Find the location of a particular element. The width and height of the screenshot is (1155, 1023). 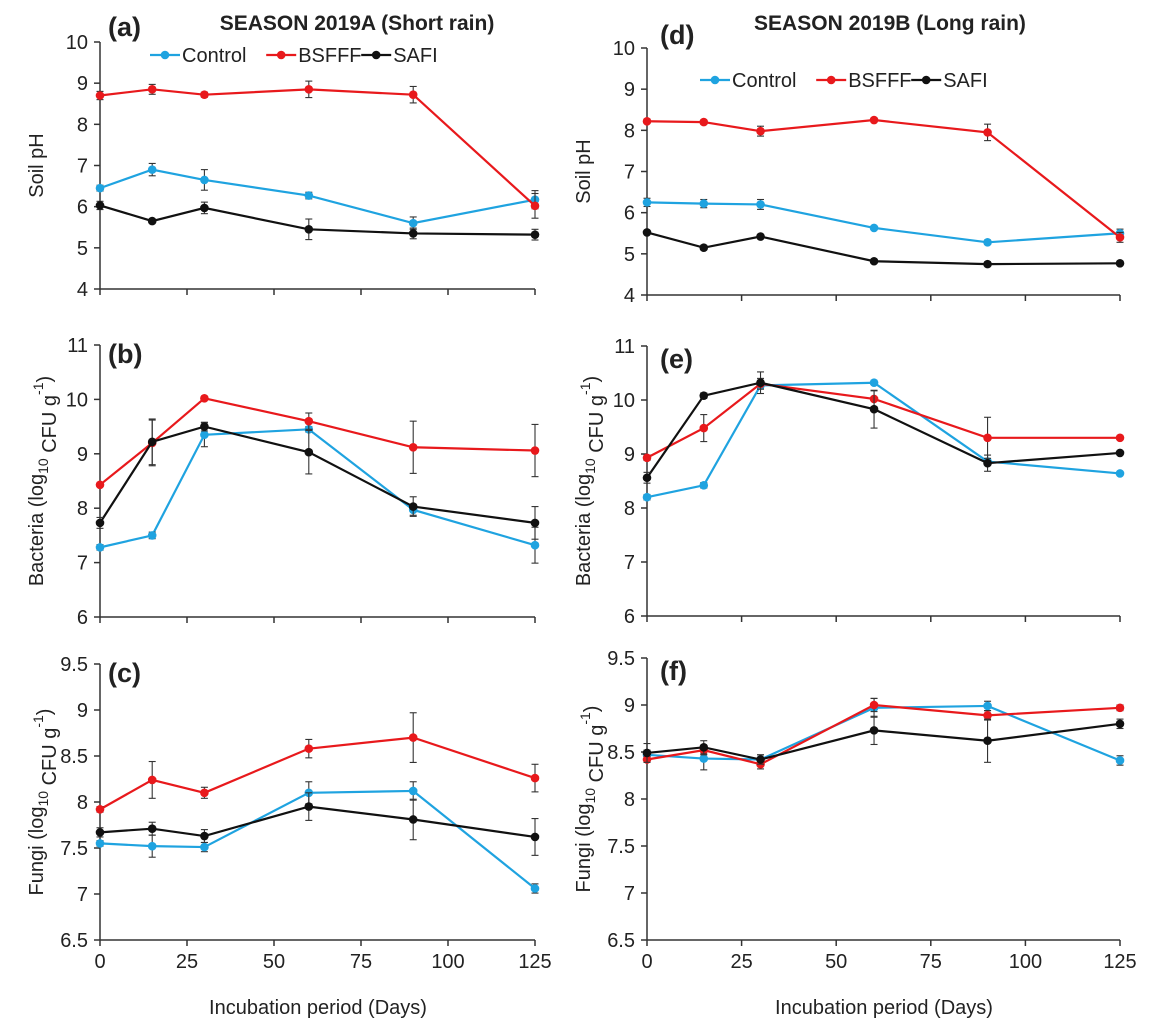

panel-label: (c) is located at coordinates (124, 673).